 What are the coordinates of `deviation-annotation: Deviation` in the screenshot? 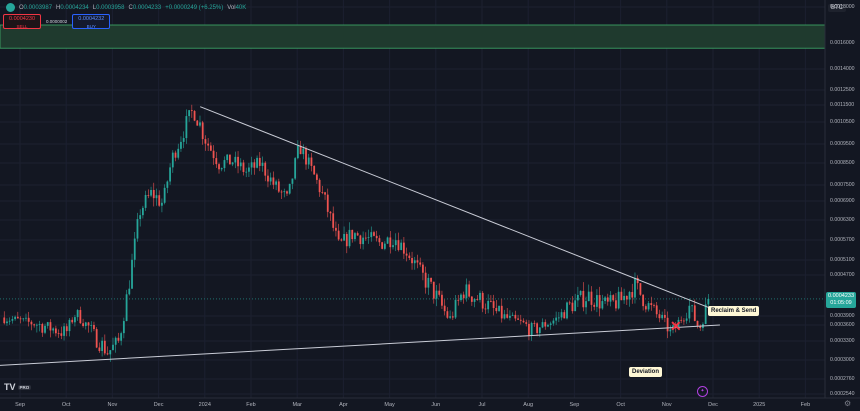 It's located at (646, 372).